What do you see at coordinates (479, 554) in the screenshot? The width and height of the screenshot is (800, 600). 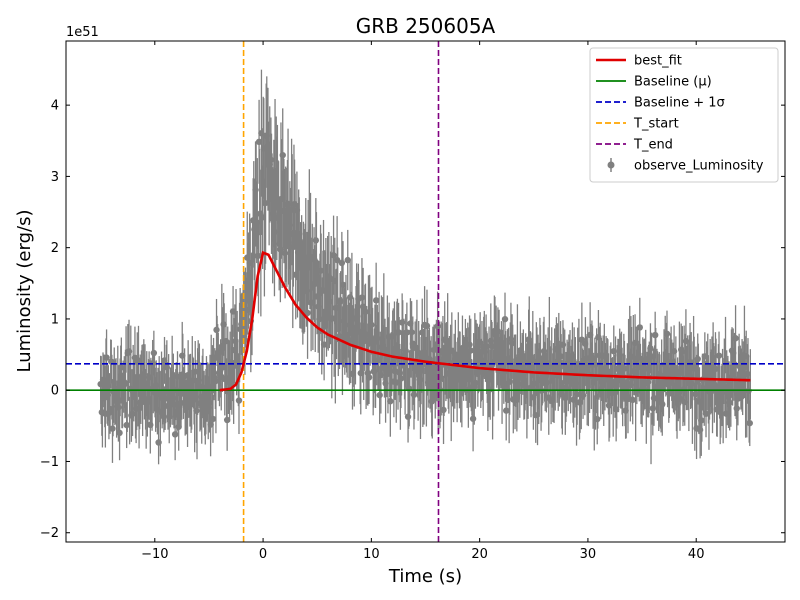 I see `x-tick-label: 20` at bounding box center [479, 554].